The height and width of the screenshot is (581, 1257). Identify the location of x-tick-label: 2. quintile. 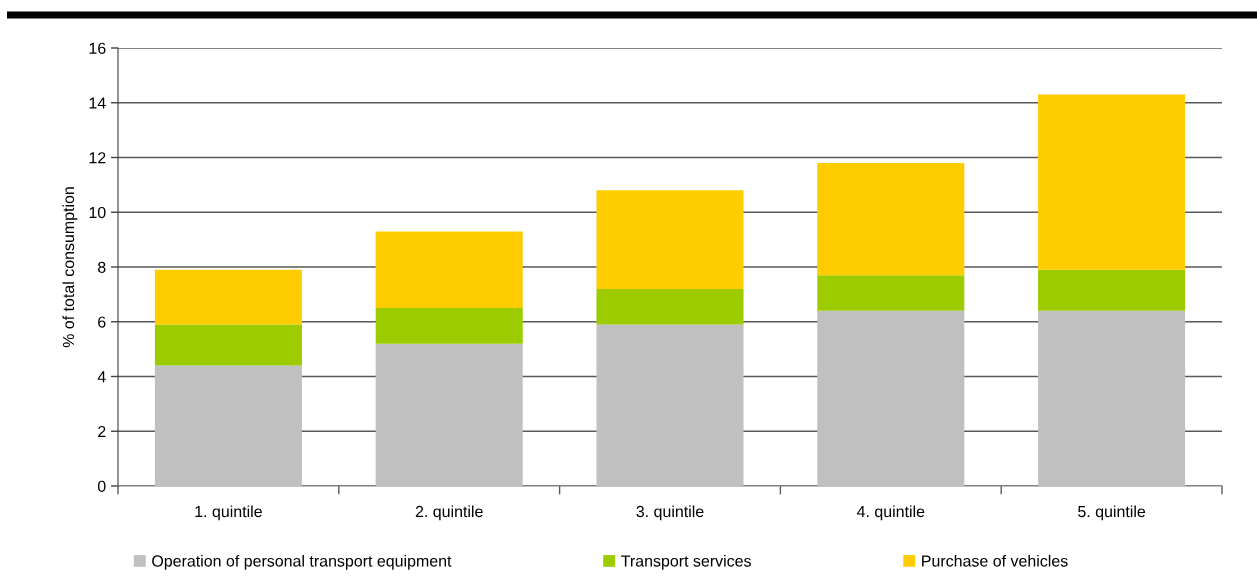
(449, 513).